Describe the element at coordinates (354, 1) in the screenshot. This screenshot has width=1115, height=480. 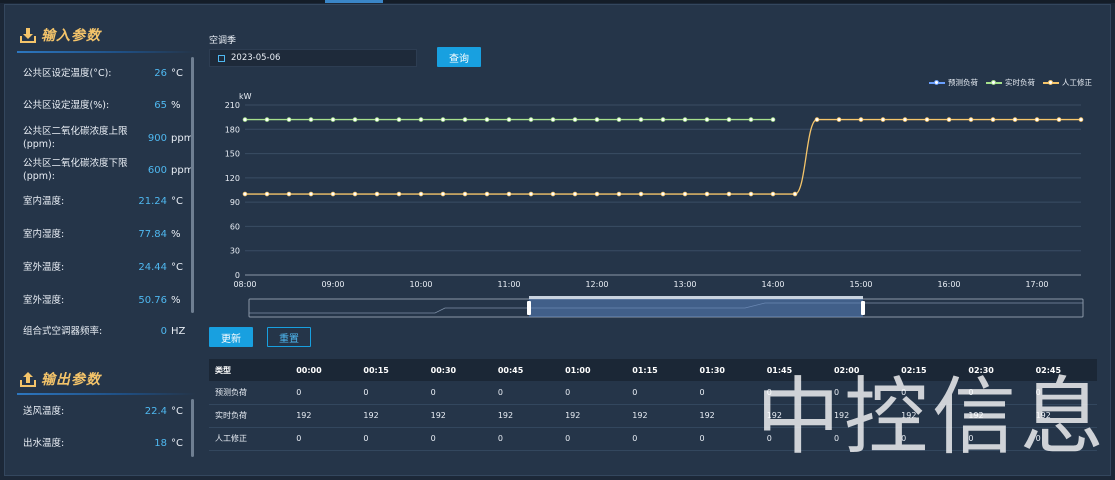
I see `active-tab-indicator` at that location.